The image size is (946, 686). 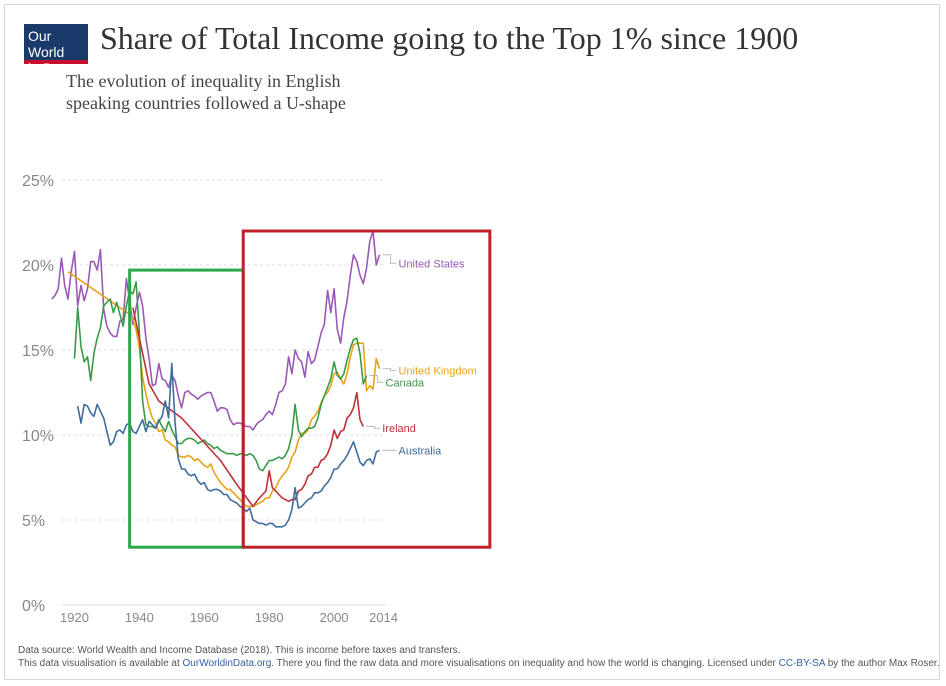 I want to click on footer-text-a: This data visualisation is available at, so click(x=100, y=663).